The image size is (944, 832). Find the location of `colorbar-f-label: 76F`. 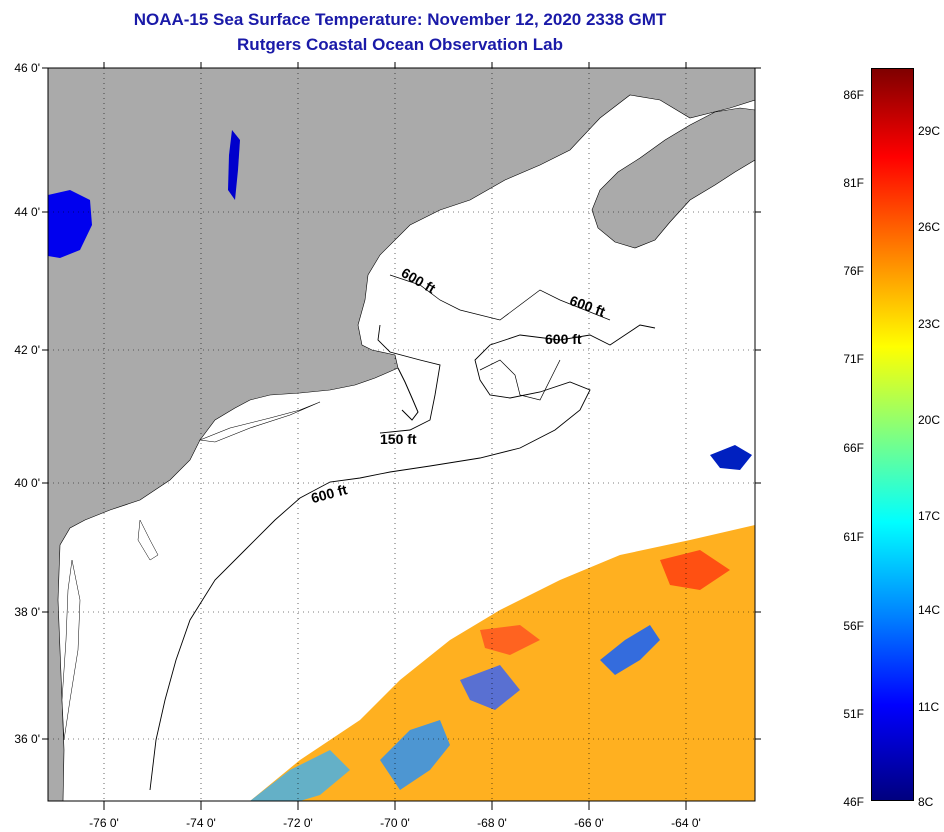

colorbar-f-label: 76F is located at coordinates (853, 271).